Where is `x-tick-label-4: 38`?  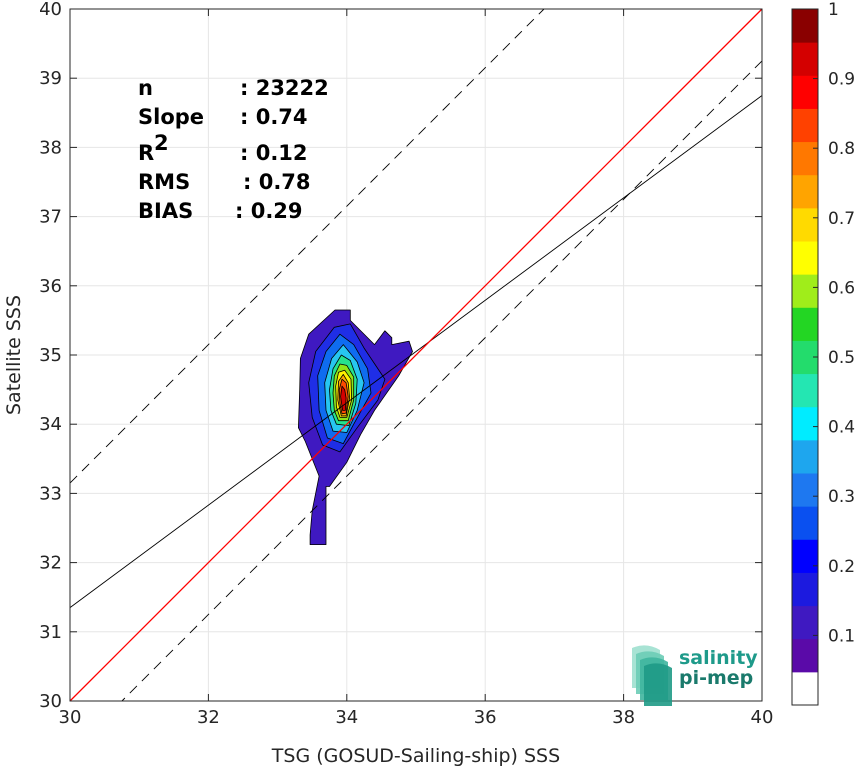
x-tick-label-4: 38 is located at coordinates (623, 717).